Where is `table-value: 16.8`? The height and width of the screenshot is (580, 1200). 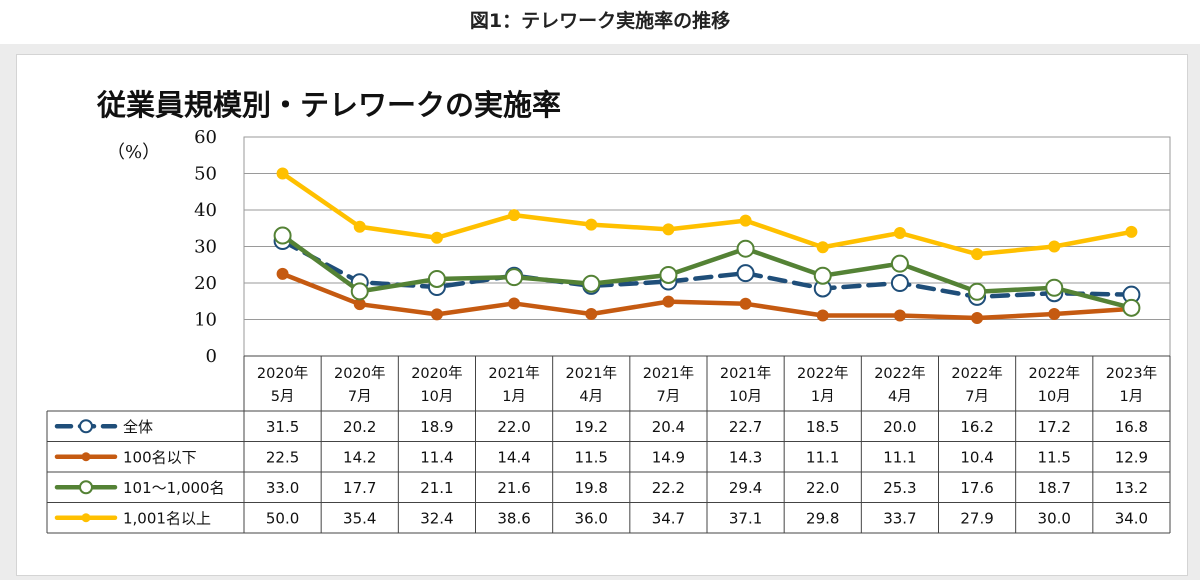
table-value: 16.8 is located at coordinates (1131, 427).